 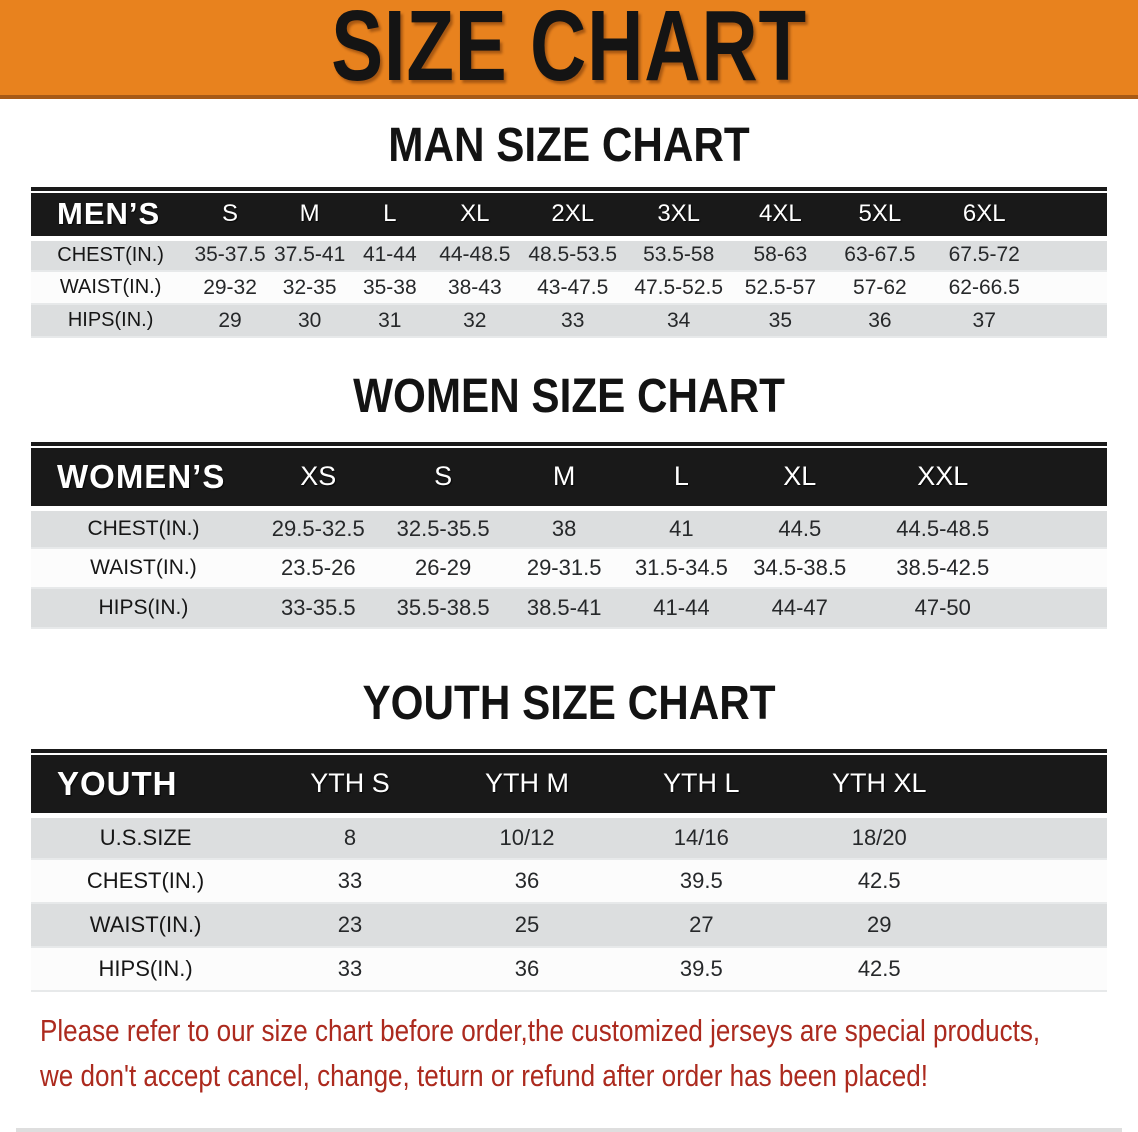 I want to click on size-value-cell: 31.5-34.5, so click(x=681, y=567).